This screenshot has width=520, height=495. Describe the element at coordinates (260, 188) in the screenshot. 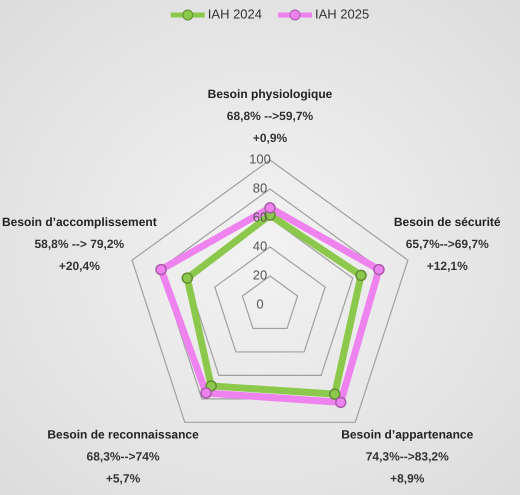

I see `y-tick-label: 80` at that location.